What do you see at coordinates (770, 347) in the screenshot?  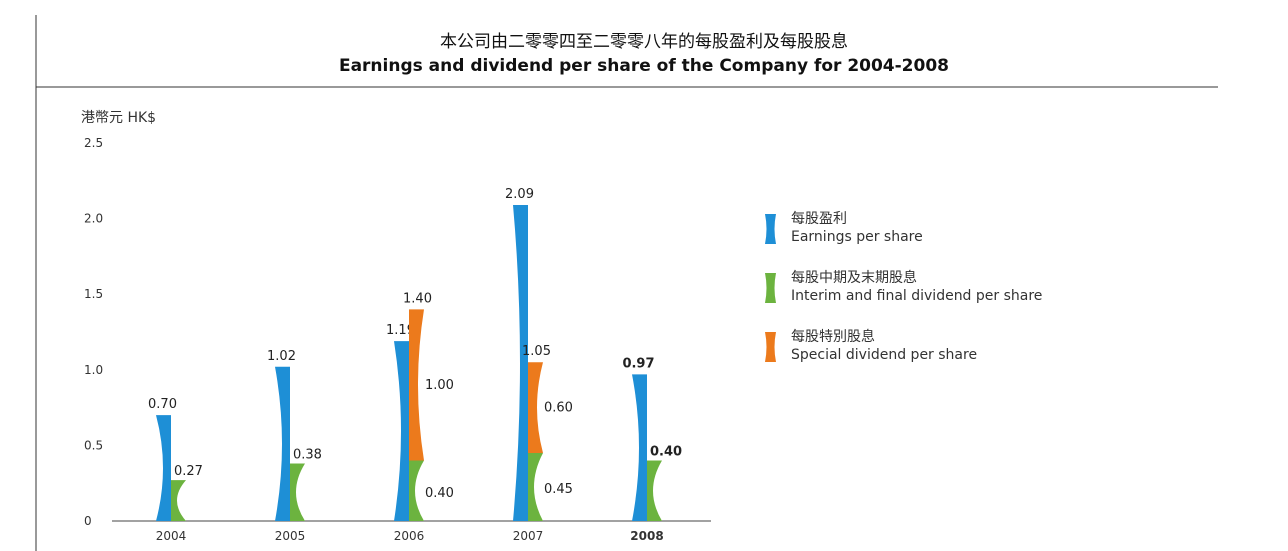 I see `legend-swatch-special` at bounding box center [770, 347].